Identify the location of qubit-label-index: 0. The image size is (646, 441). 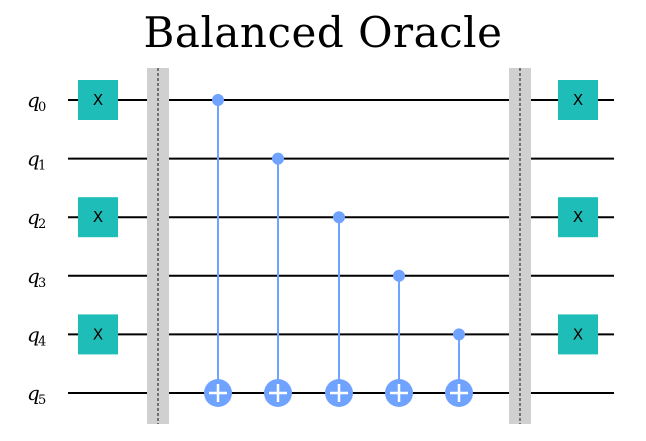
(42, 107).